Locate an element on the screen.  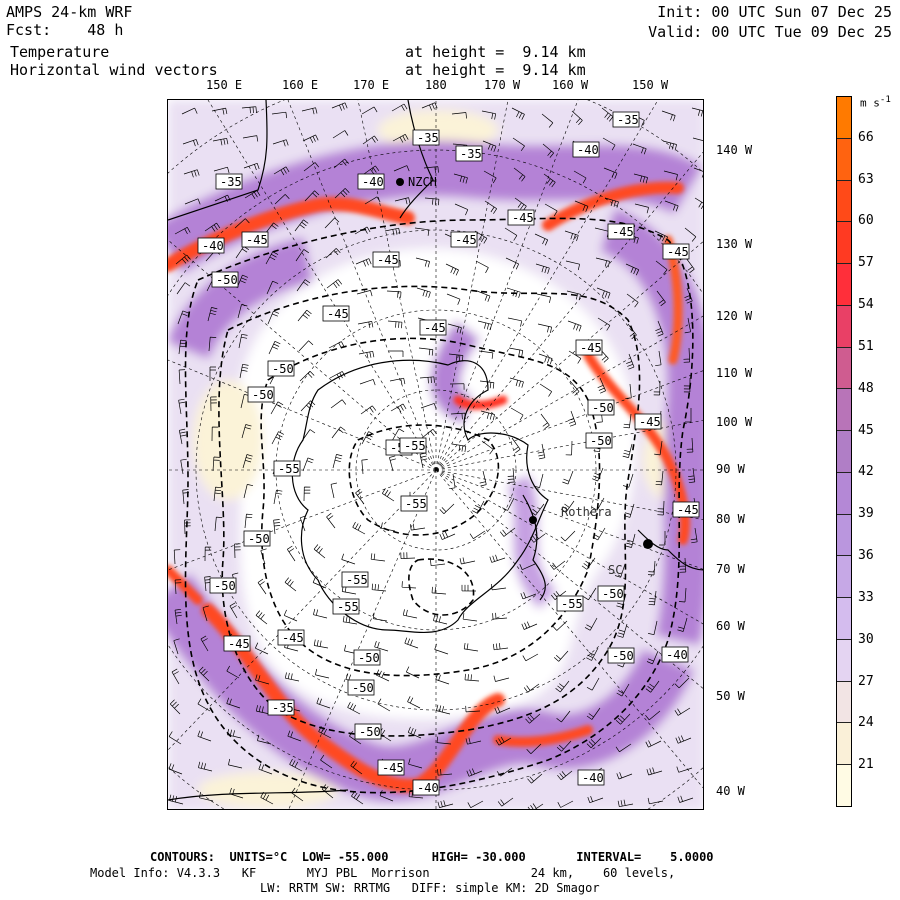
contour-label: -40 is located at coordinates (211, 245).